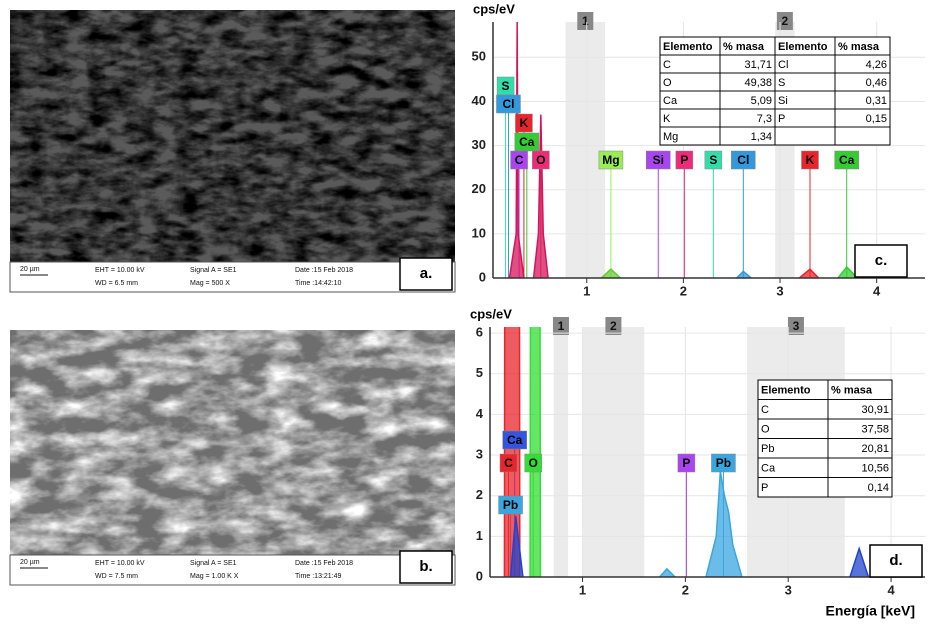  I want to click on table-text: S, so click(781, 83).